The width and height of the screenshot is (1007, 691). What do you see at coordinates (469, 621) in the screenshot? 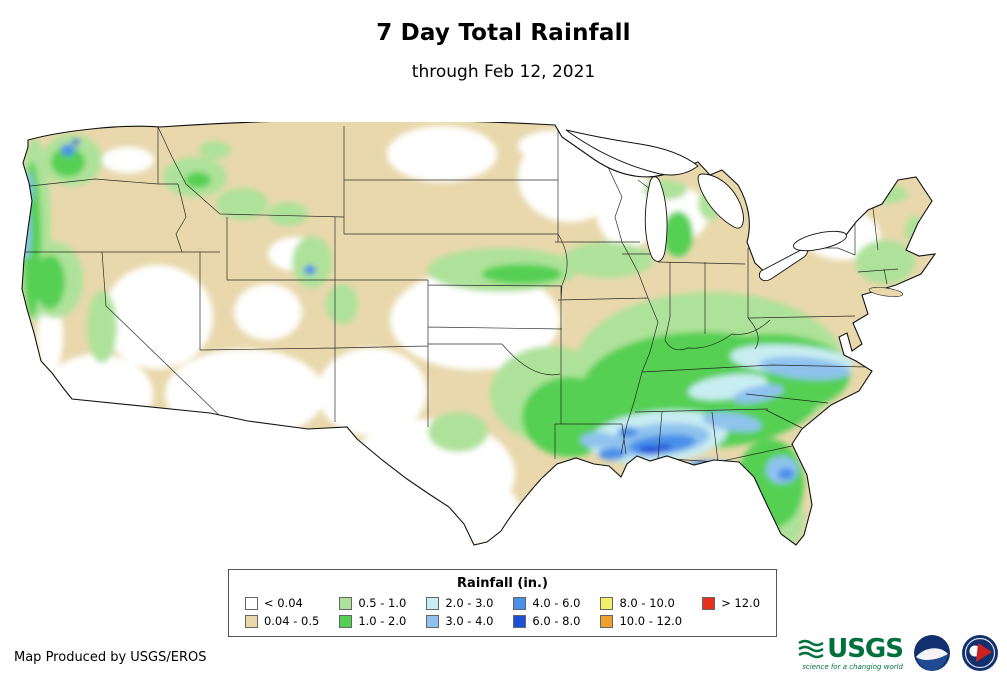
I see `legend-label: 3.0 - 4.0` at bounding box center [469, 621].